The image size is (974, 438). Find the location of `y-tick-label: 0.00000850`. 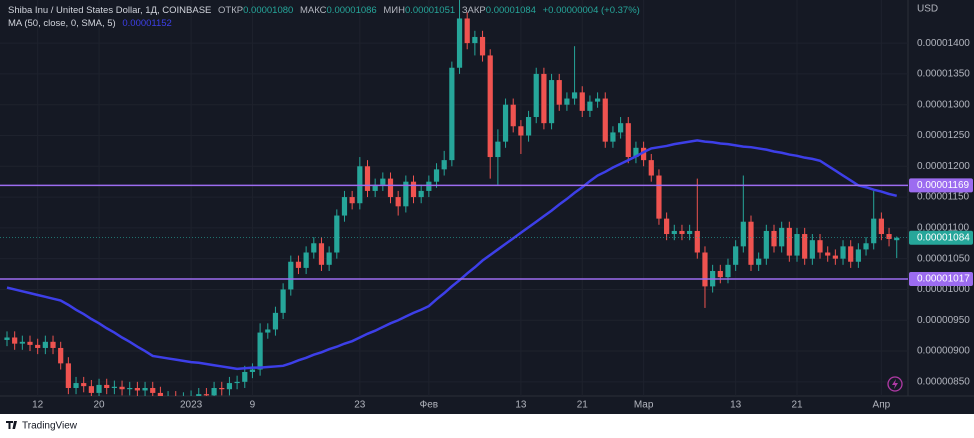

y-tick-label: 0.00000850 is located at coordinates (943, 381).